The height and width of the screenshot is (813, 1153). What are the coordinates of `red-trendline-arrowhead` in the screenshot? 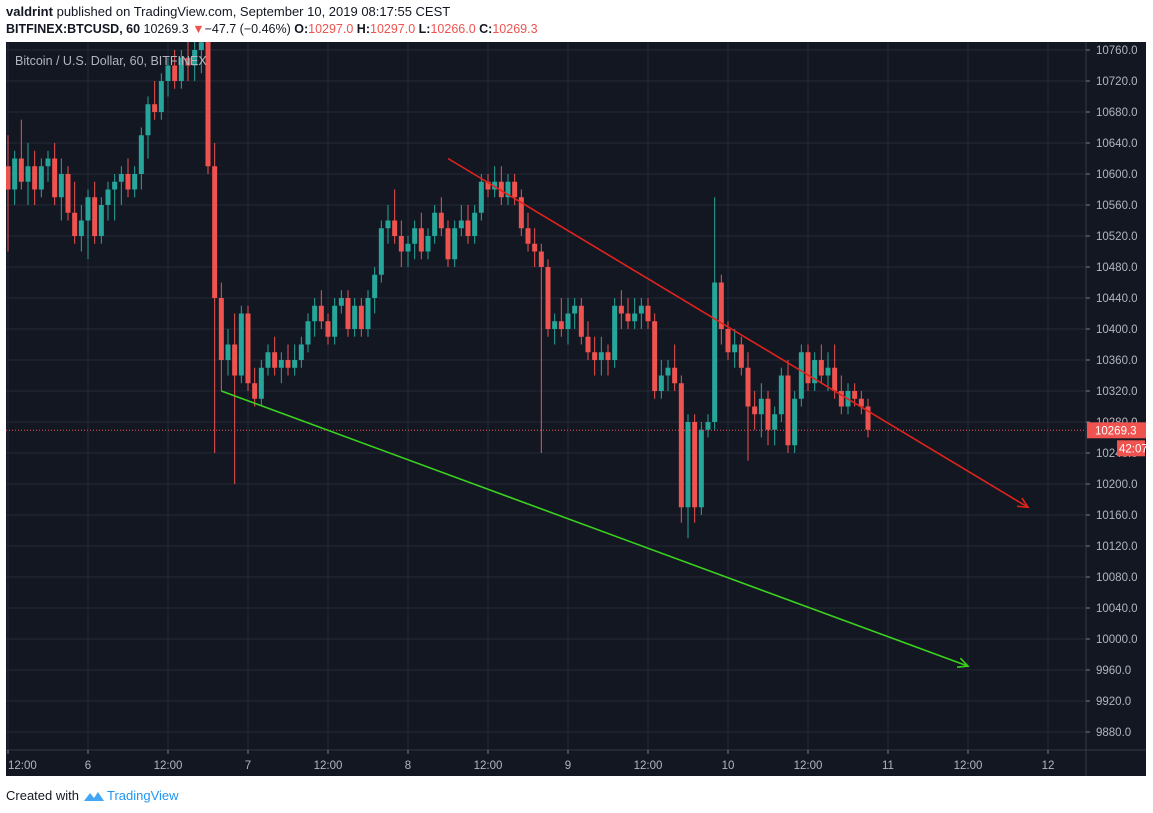 It's located at (1023, 503).